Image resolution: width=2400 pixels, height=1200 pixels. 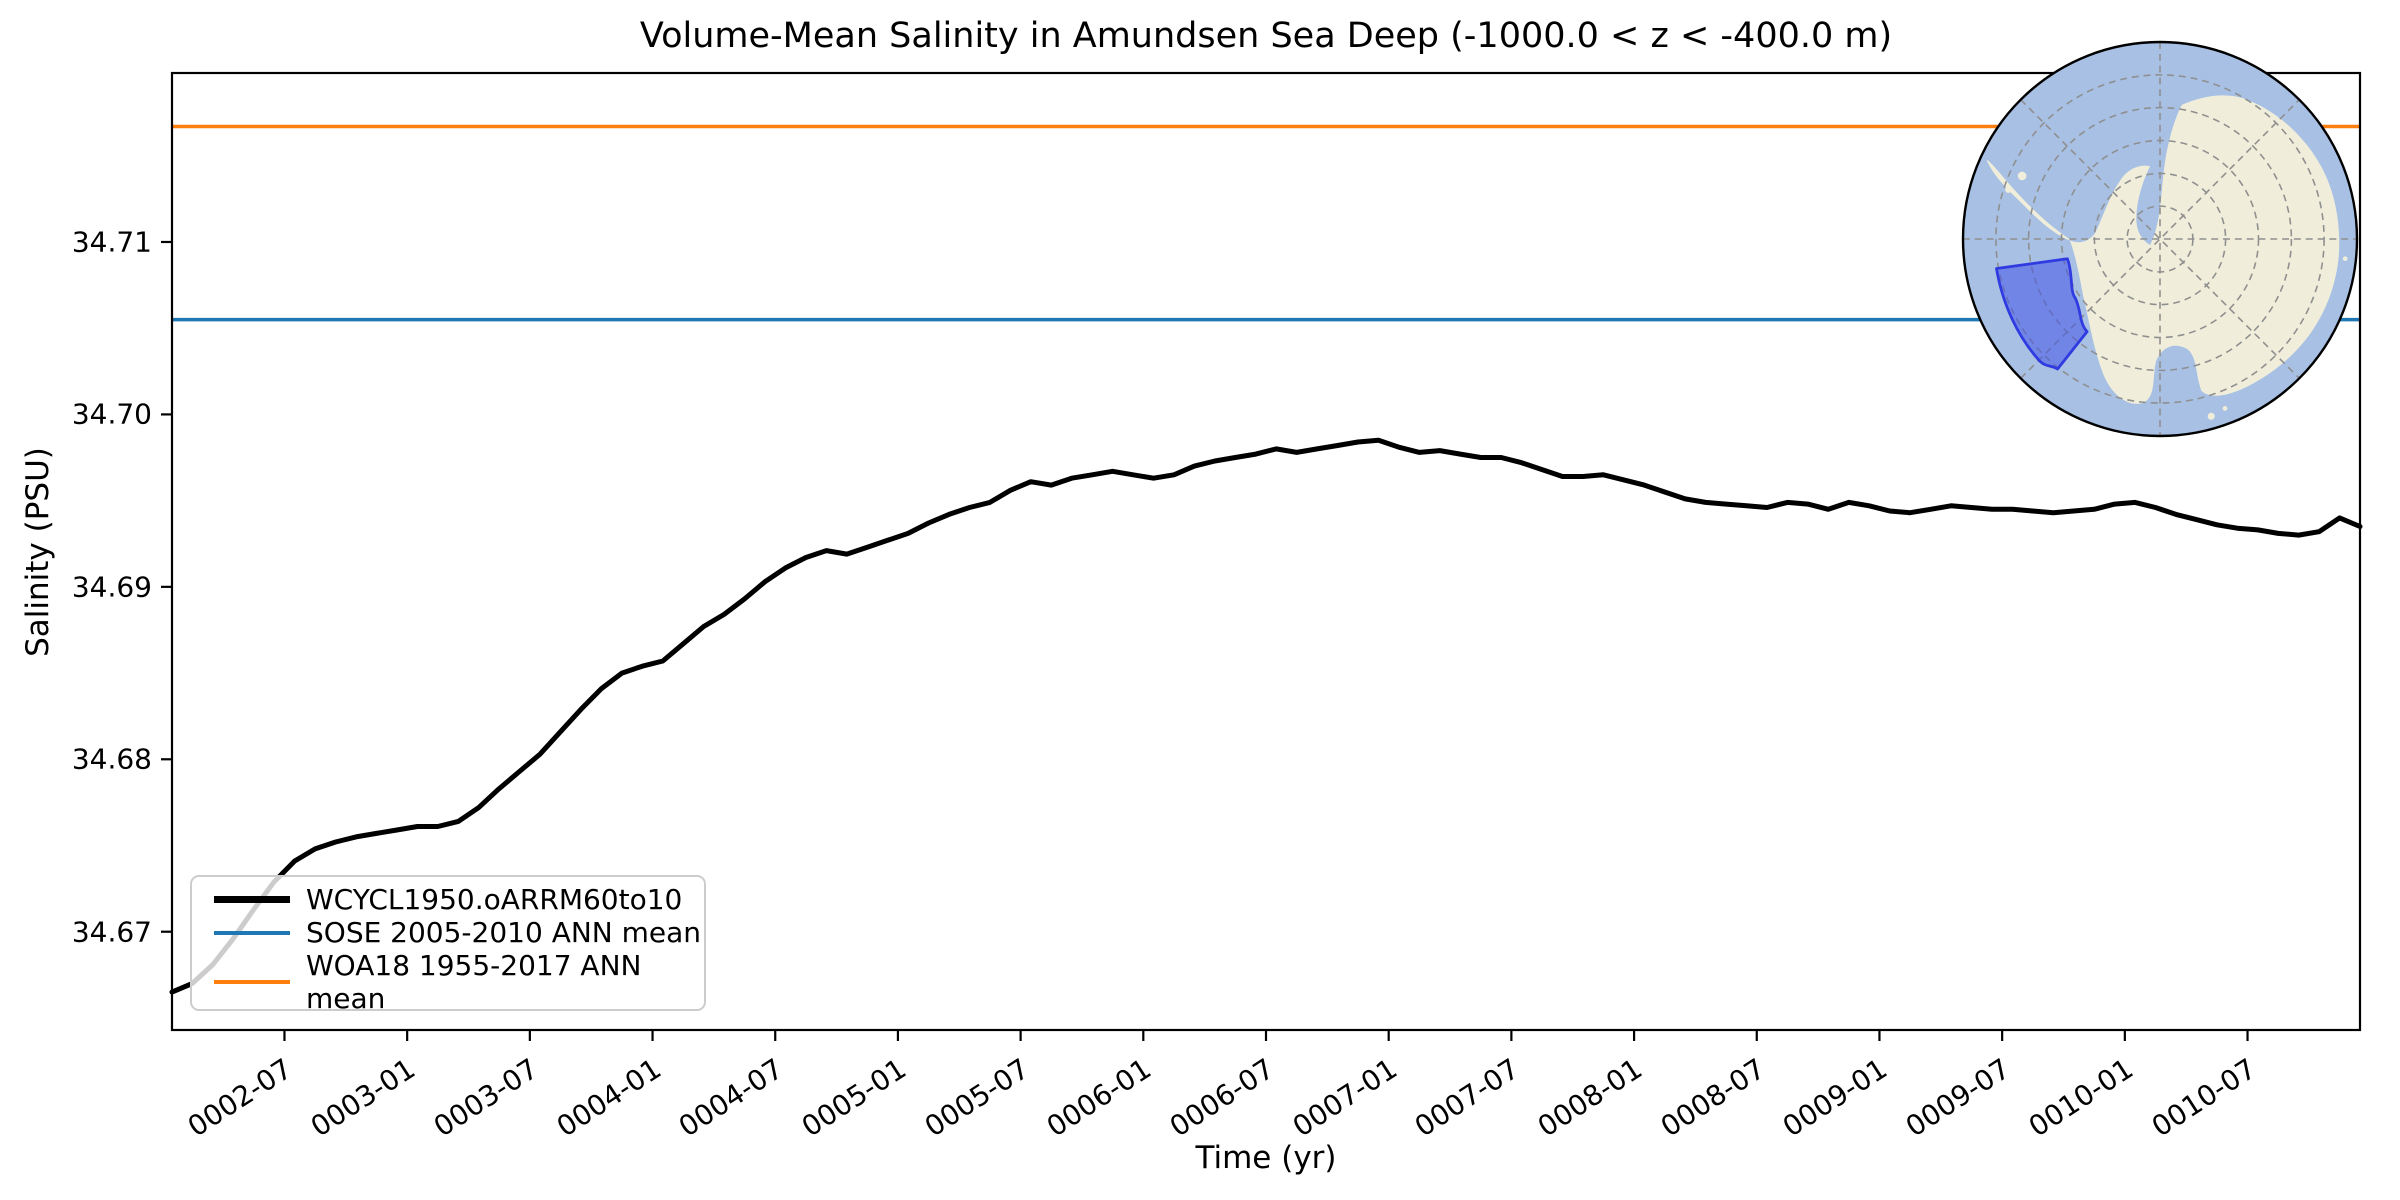 I want to click on y-tick-label: 34.70, so click(x=111, y=414).